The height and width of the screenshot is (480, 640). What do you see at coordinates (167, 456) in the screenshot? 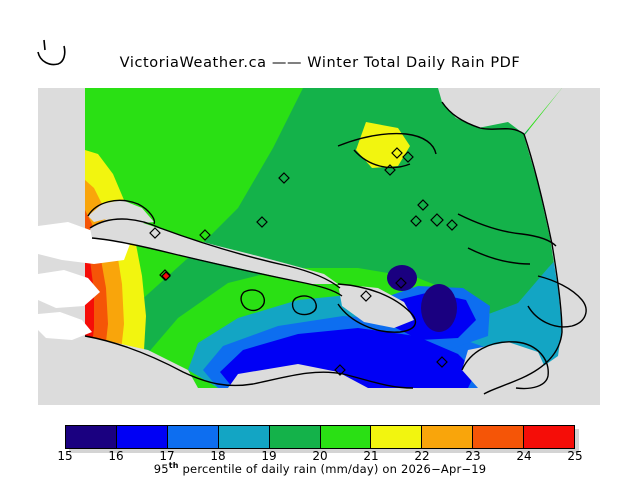
I see `colorbar-tick-17: 17` at bounding box center [167, 456].